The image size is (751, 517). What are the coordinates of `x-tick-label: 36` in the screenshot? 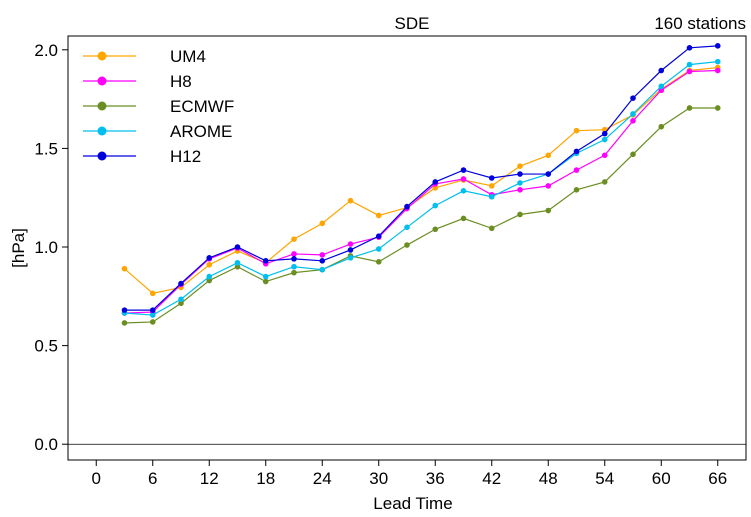 It's located at (435, 478).